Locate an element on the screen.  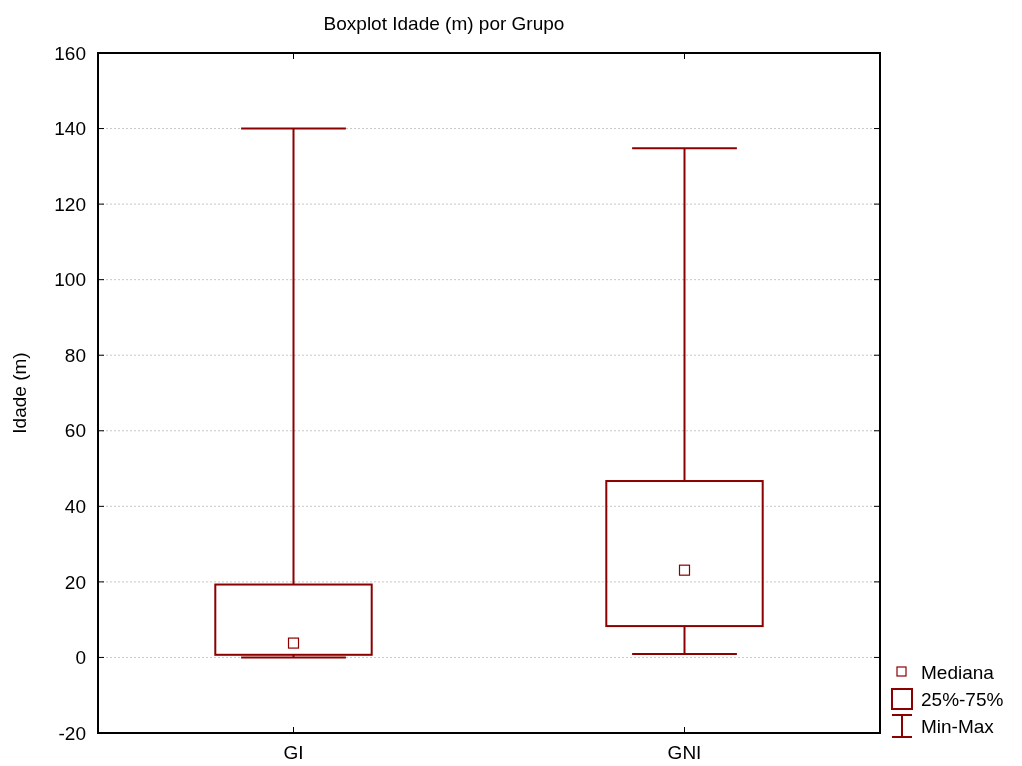
text: Min-Max is located at coordinates (958, 726).